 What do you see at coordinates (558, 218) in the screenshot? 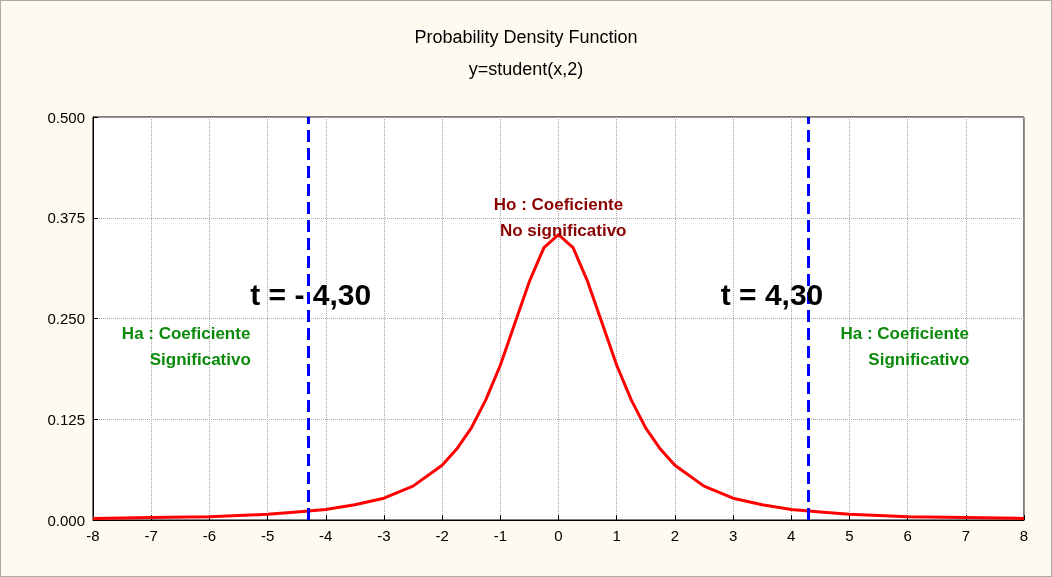
I see `annotation: Ho : Coeficiente No significativo` at bounding box center [558, 218].